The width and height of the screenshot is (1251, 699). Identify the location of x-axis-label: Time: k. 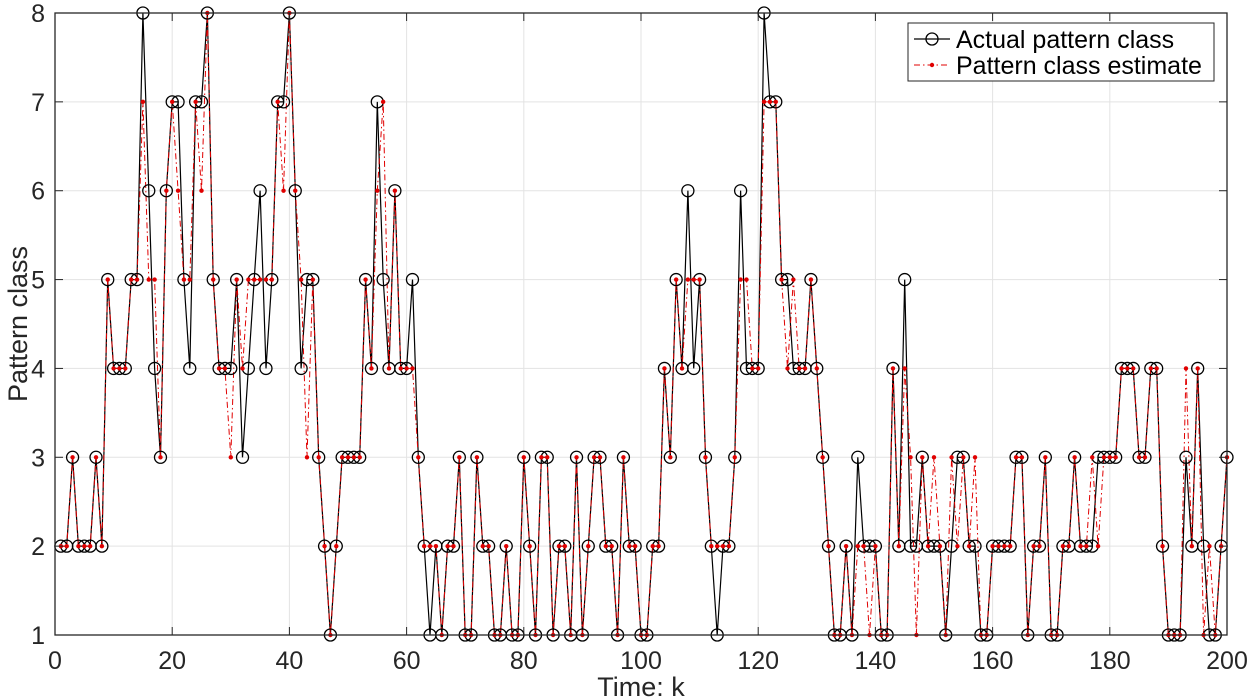
(641, 685).